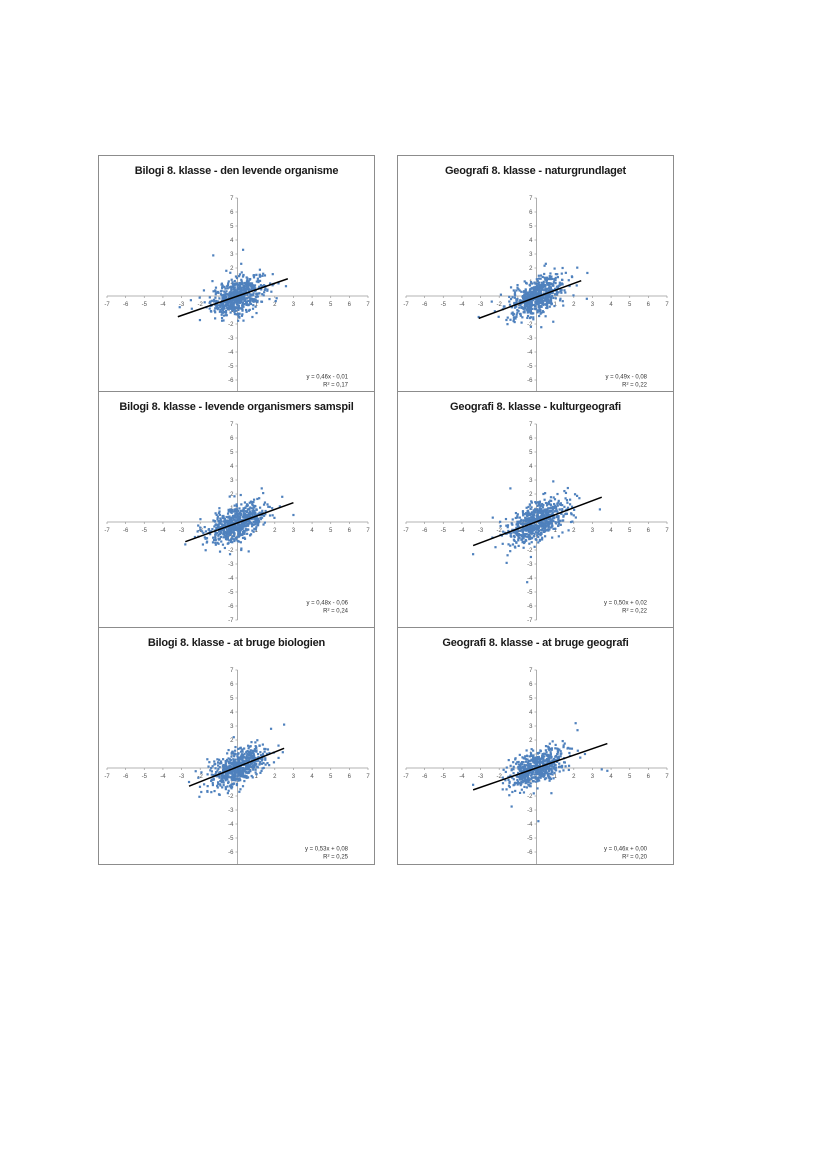 This screenshot has width=827, height=1170. What do you see at coordinates (231, 551) in the screenshot?
I see `y-tick-label: -2` at bounding box center [231, 551].